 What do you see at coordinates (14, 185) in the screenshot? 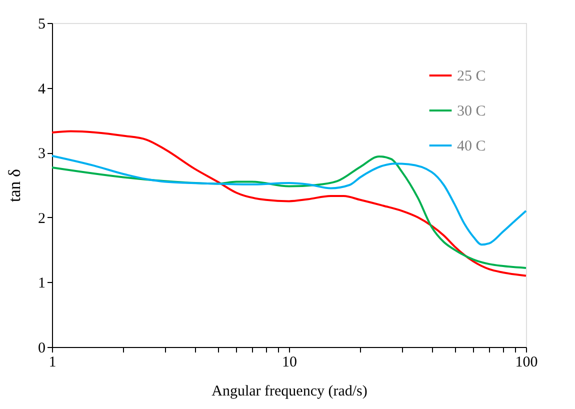
I see `y-axis-title: tan δ` at bounding box center [14, 185].